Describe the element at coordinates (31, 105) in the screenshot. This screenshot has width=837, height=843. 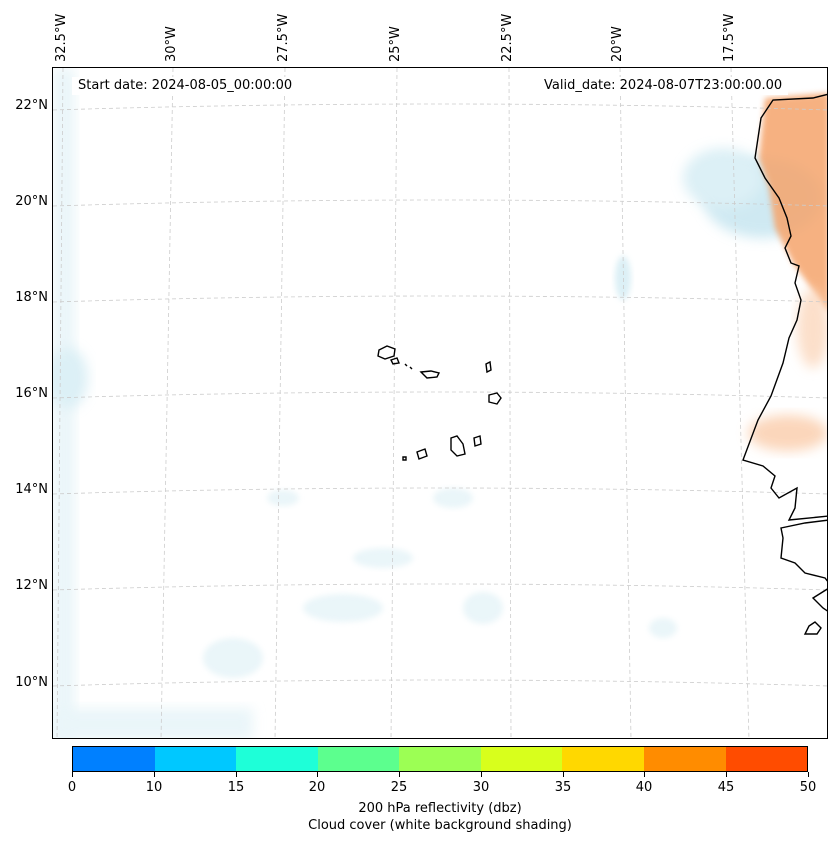
I see `latitude-label: 22°N` at that location.